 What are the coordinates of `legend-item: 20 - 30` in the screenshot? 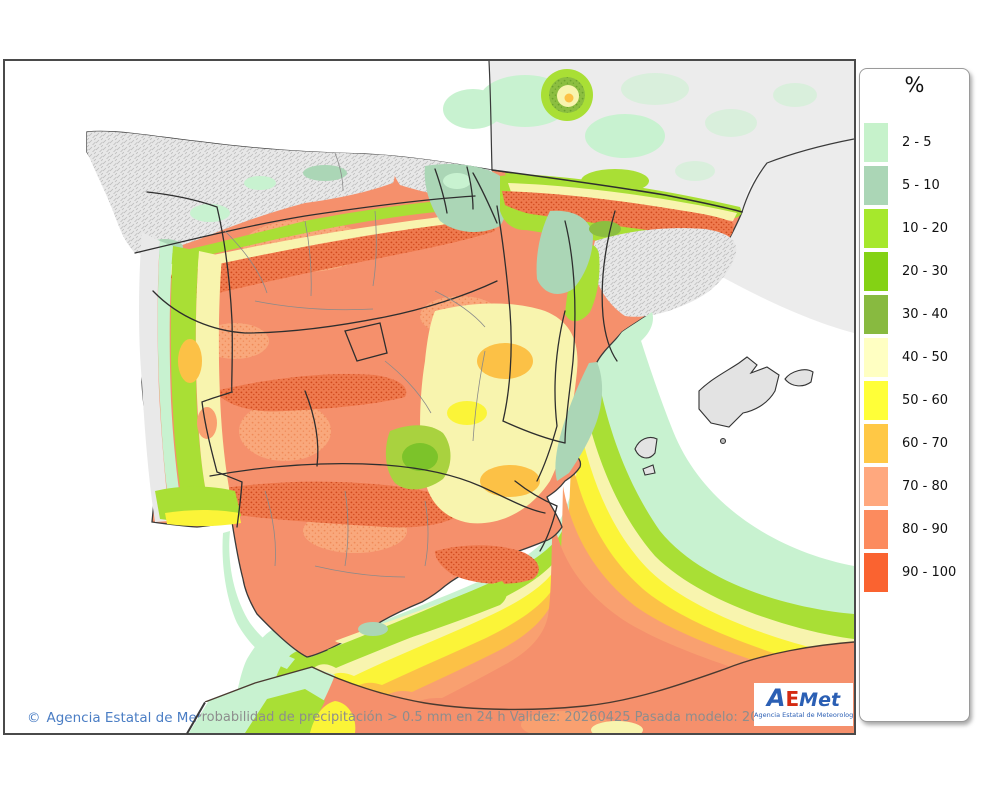 It's located at (914, 271).